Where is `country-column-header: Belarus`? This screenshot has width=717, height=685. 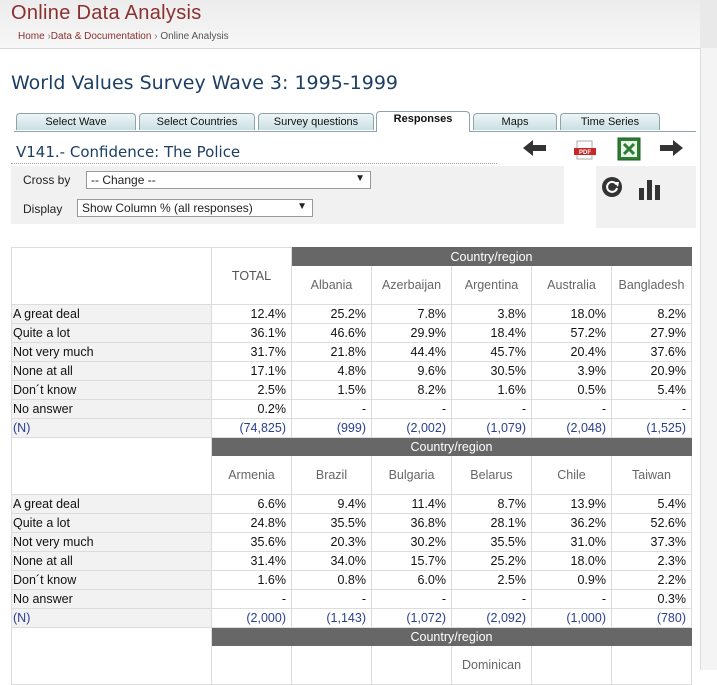 country-column-header: Belarus is located at coordinates (491, 475).